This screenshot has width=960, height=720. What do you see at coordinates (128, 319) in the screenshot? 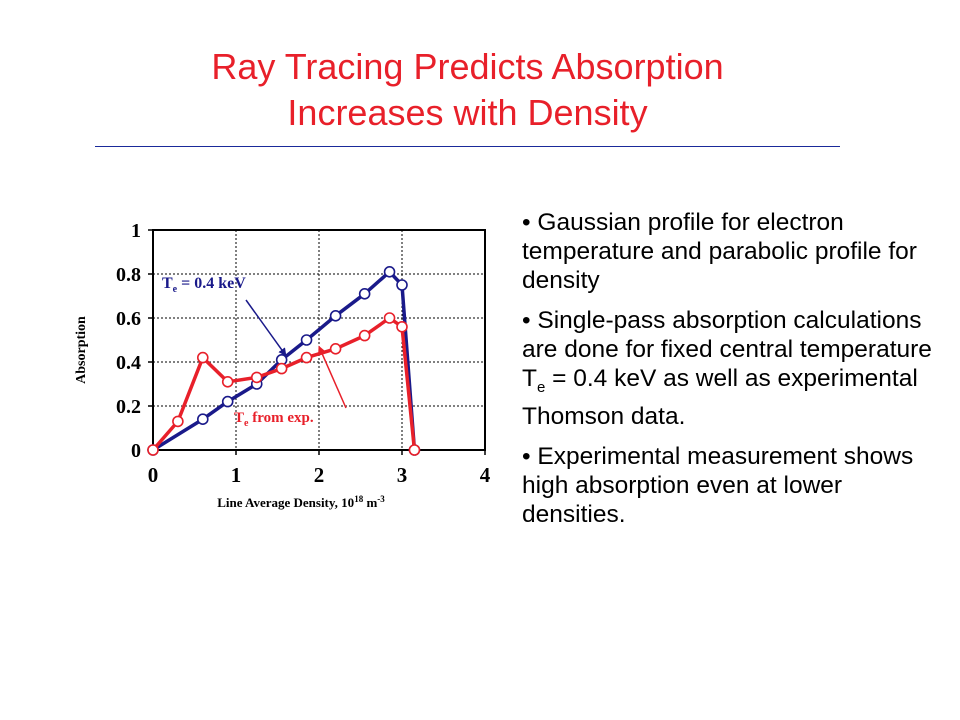
I see `y-tick-label-3: 0.6` at bounding box center [128, 319].